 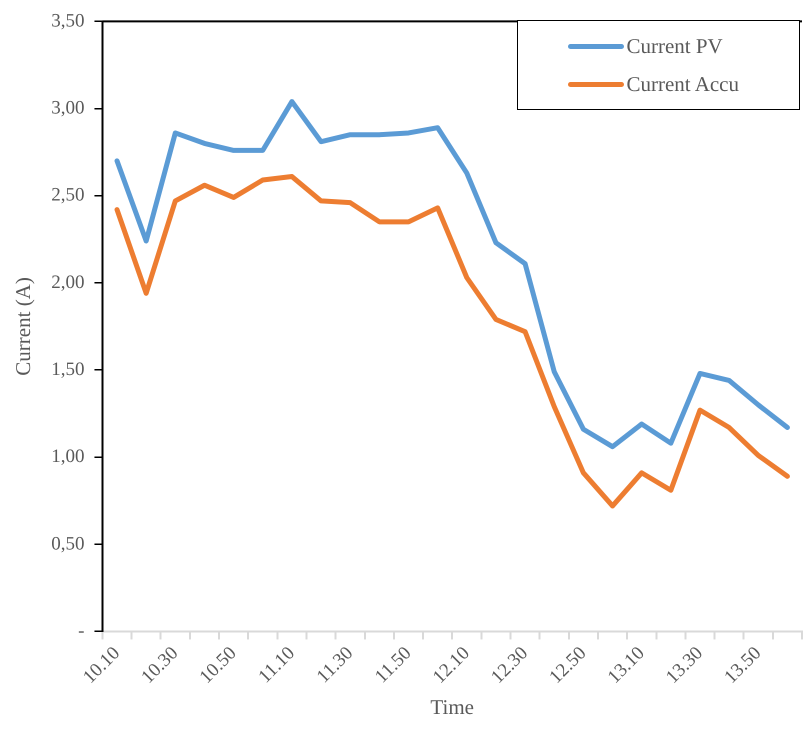 What do you see at coordinates (81, 631) in the screenshot?
I see `y-tick-label: -` at bounding box center [81, 631].